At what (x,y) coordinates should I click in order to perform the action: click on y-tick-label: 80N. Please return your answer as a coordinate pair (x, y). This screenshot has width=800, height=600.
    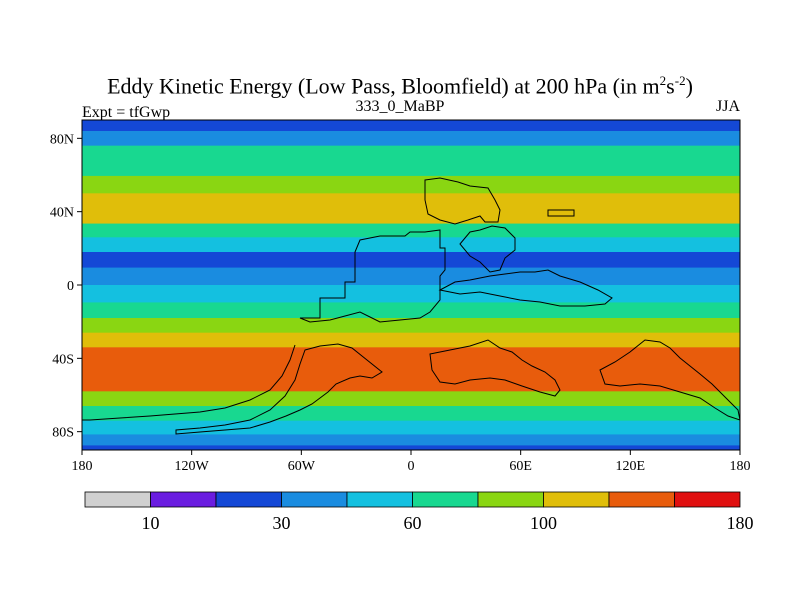
    Looking at the image, I should click on (62, 139).